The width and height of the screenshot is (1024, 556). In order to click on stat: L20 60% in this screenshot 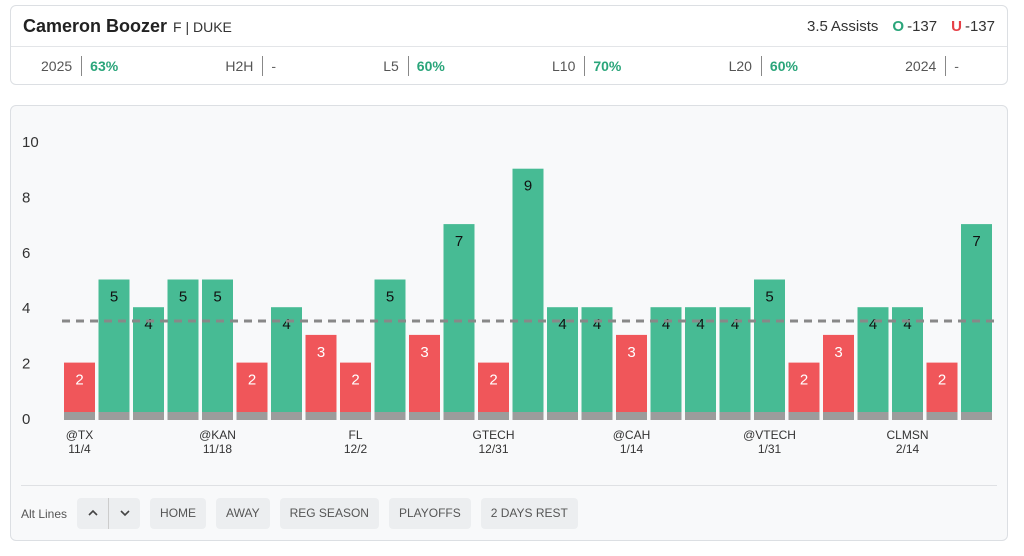, I will do `click(763, 66)`.